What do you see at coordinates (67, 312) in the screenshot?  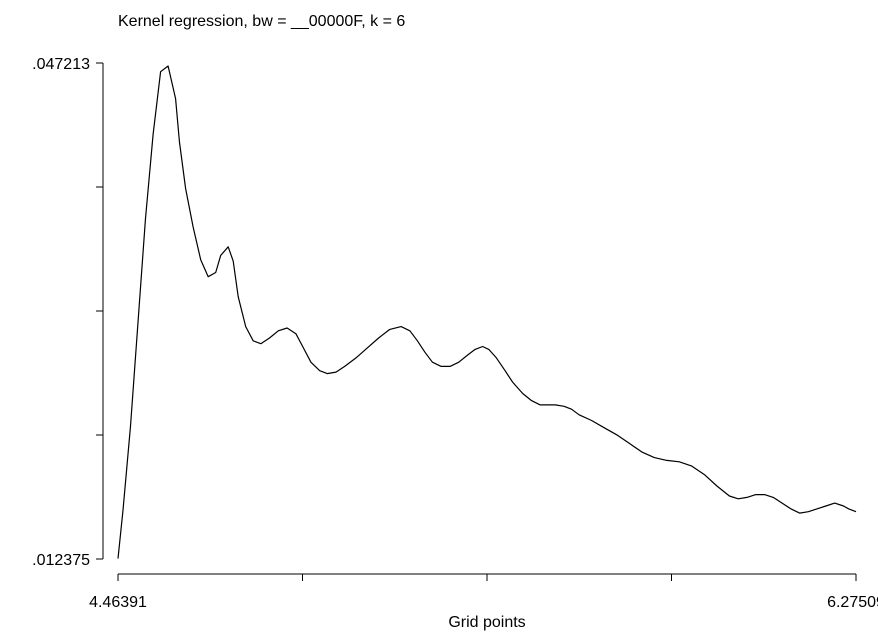 I see `y-axis-ticks: .012375 .047213` at bounding box center [67, 312].